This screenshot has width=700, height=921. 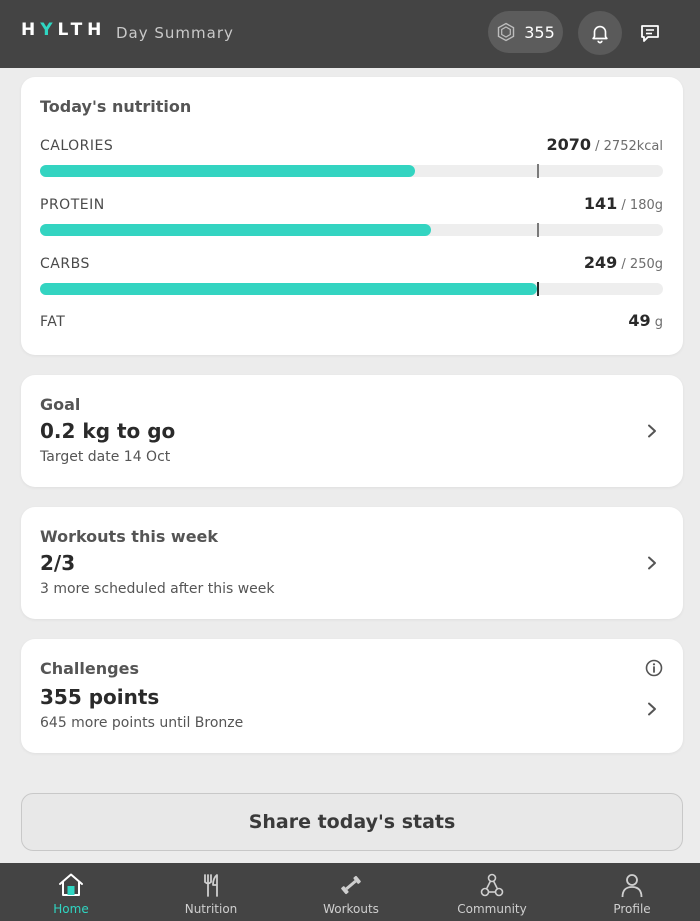 I want to click on nav-nutrition: Nutrition, so click(x=211, y=892).